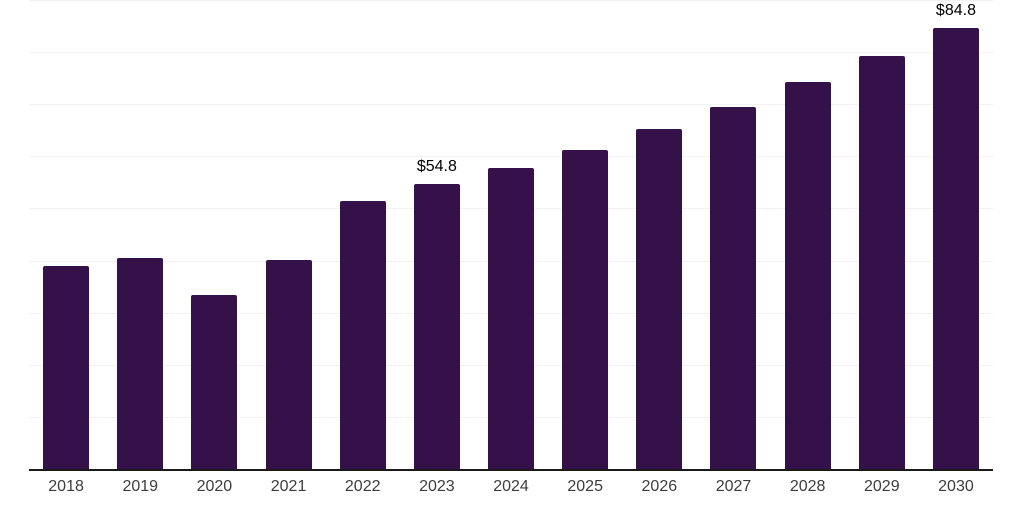 This screenshot has height=512, width=1024. What do you see at coordinates (733, 288) in the screenshot?
I see `bar-2027` at bounding box center [733, 288].